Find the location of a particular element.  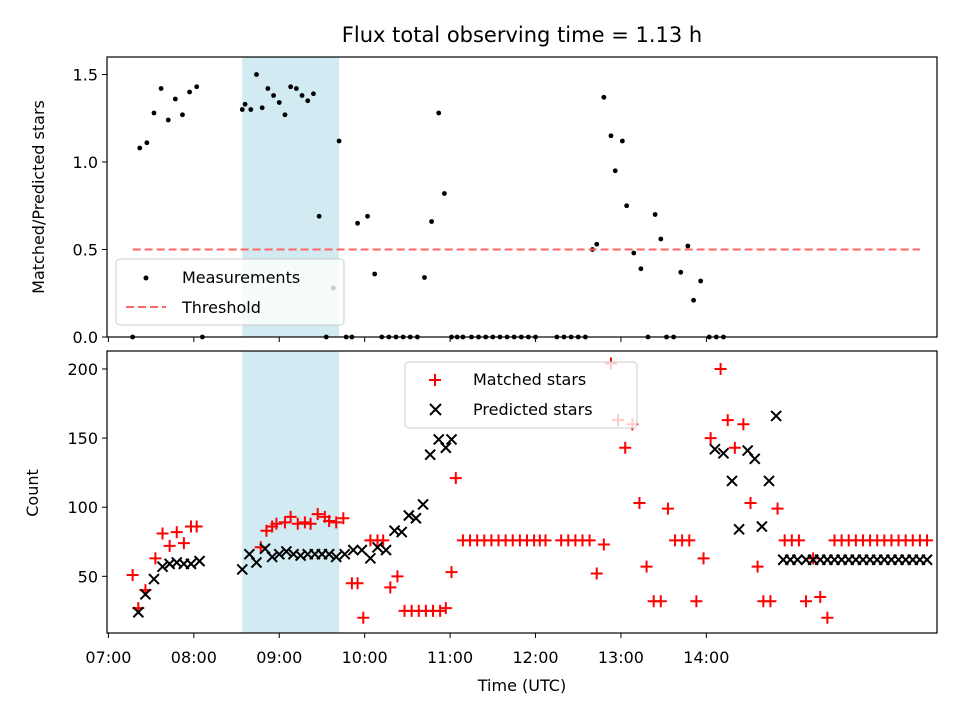

bottom-y-tick-label: 50 is located at coordinates (88, 576).